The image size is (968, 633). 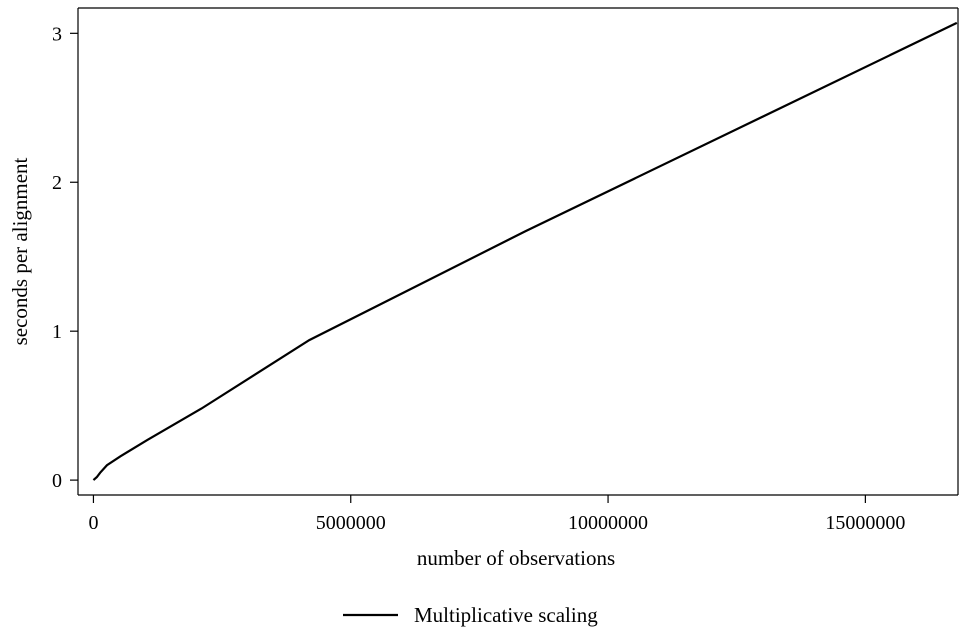 I want to click on y-tick-label: 0, so click(x=57, y=481).